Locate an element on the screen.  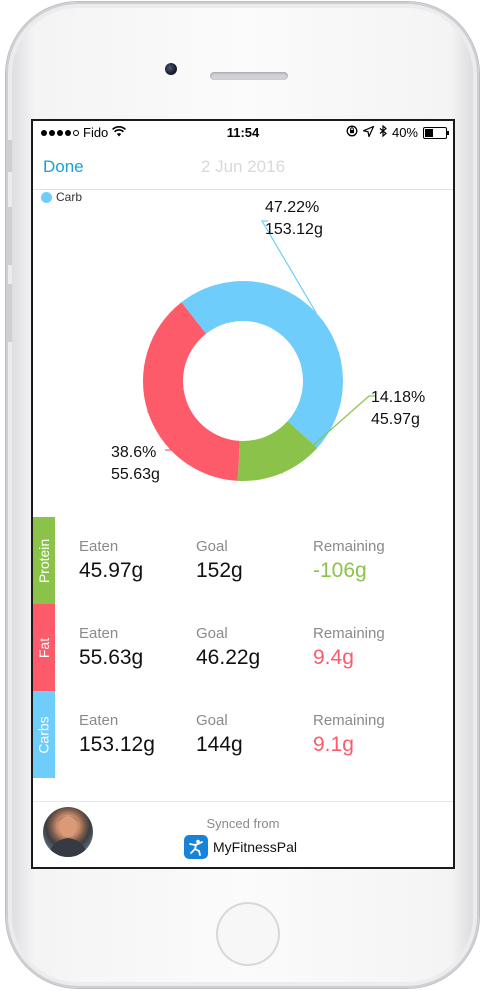
synced-label: Synced from is located at coordinates (243, 823).